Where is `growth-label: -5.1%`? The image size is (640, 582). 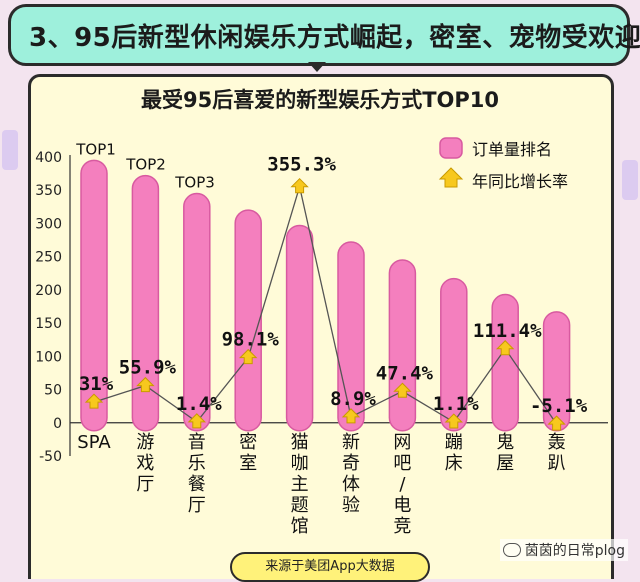
growth-label: -5.1% is located at coordinates (559, 406).